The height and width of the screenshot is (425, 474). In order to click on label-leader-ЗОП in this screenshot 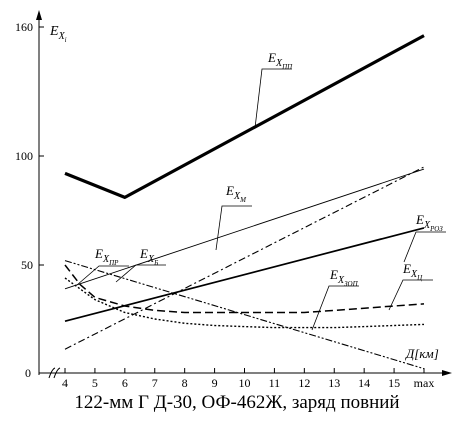, I will do `click(335, 308)`.